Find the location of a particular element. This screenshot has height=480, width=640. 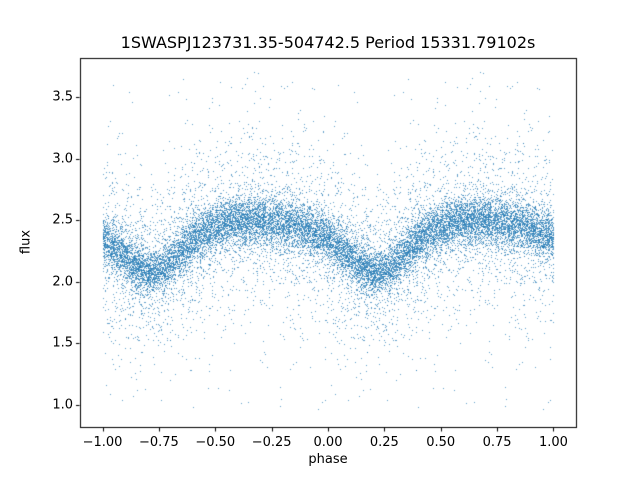

y-tick-label: 3.0 is located at coordinates (62, 159).